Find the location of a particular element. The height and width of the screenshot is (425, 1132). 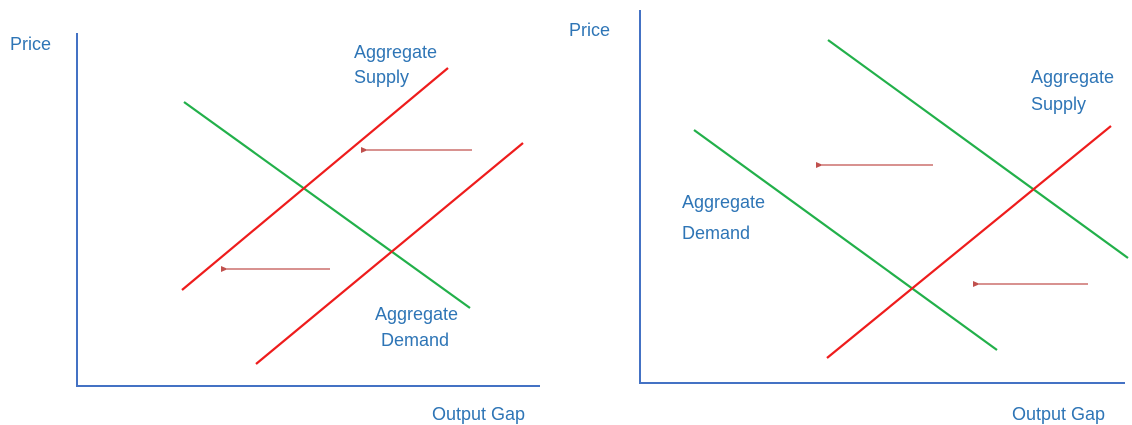

supply-curve-shifted is located at coordinates (389, 253).